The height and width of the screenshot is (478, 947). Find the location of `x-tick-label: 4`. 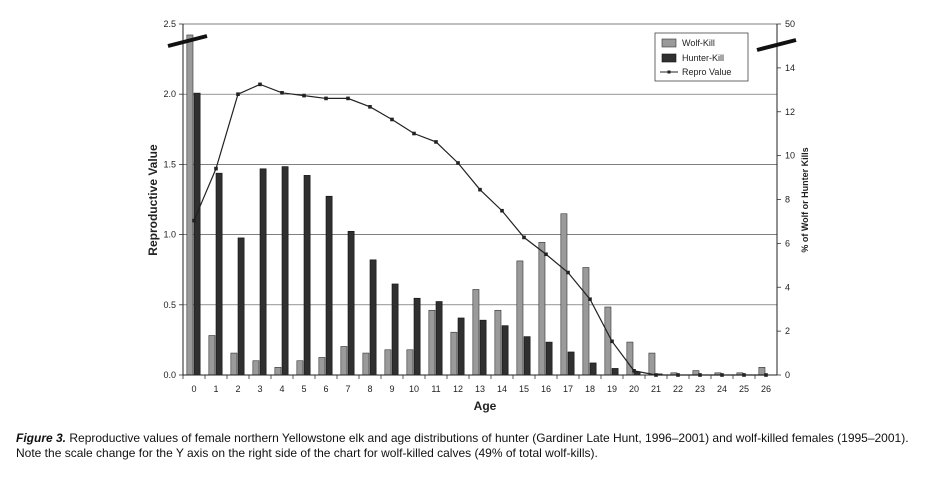

x-tick-label: 4 is located at coordinates (281, 389).